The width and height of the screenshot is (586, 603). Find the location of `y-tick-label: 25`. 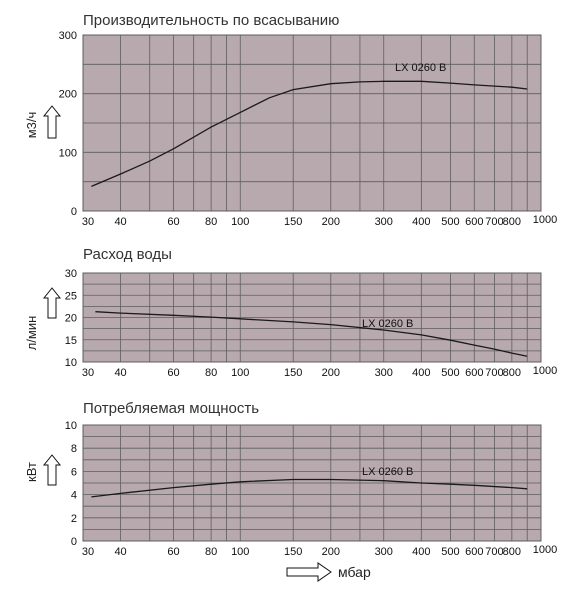

y-tick-label: 25 is located at coordinates (71, 296).